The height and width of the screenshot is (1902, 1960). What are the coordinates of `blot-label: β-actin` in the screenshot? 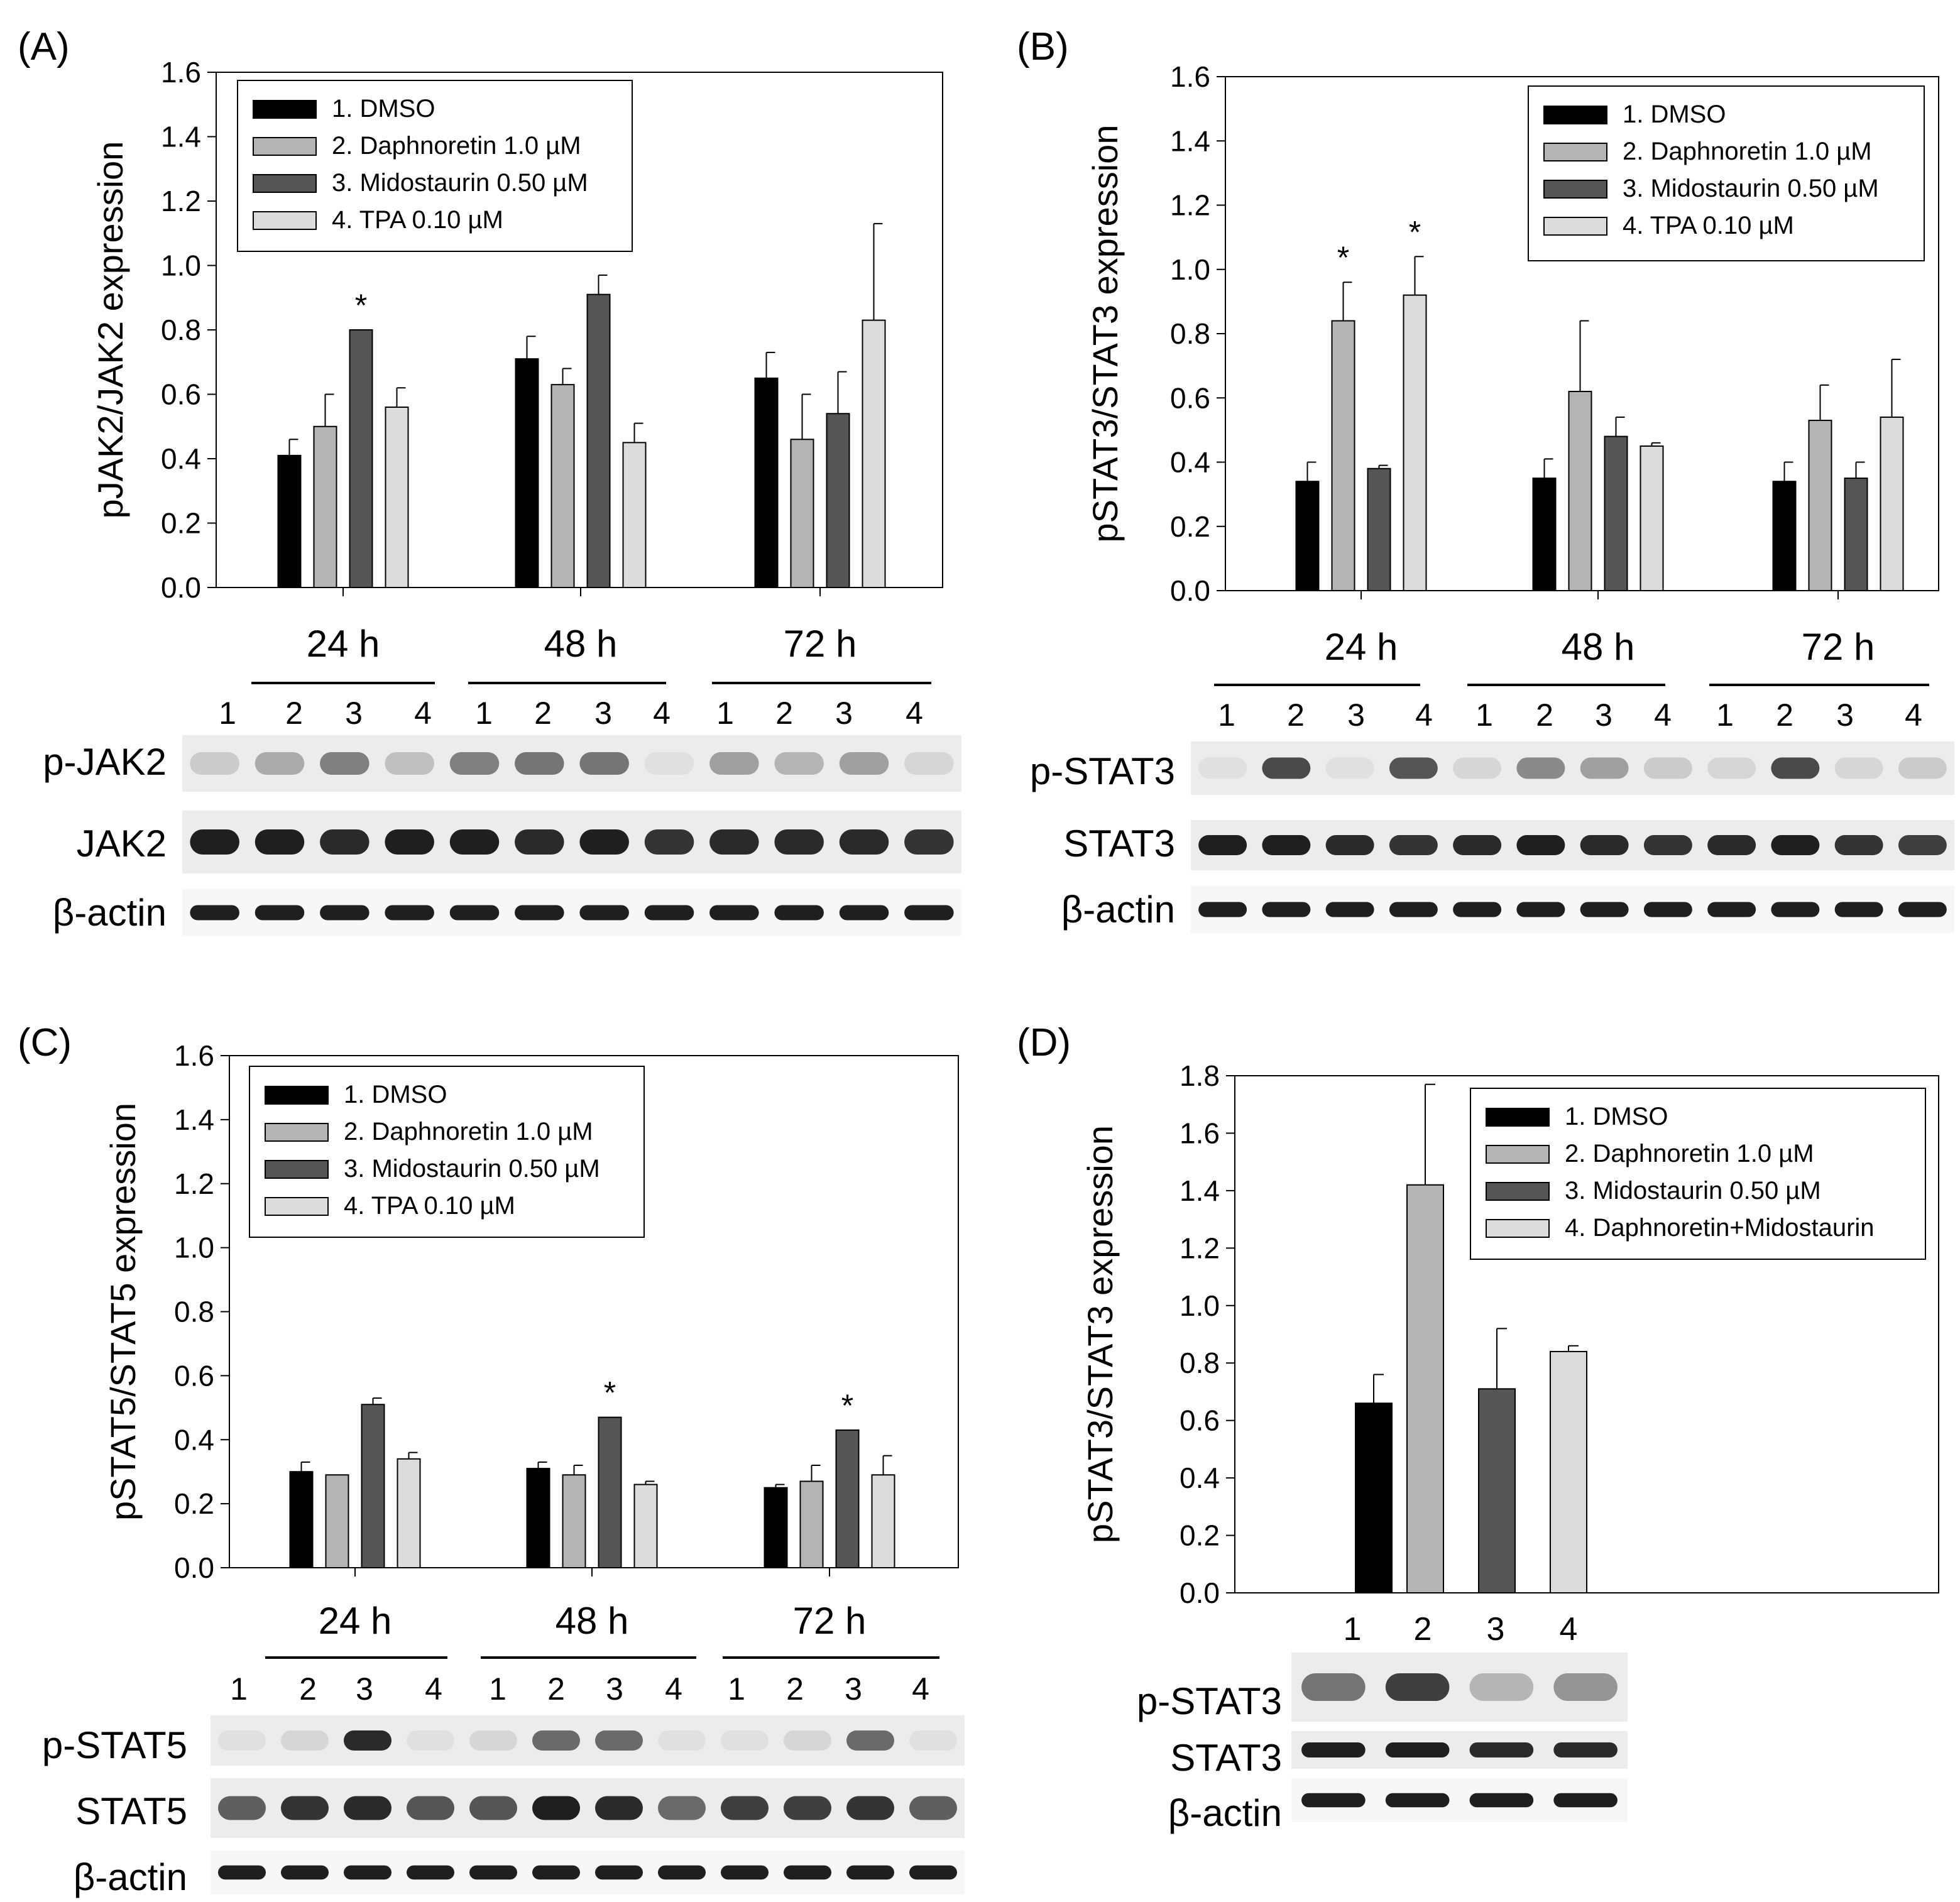 It's located at (1118, 909).